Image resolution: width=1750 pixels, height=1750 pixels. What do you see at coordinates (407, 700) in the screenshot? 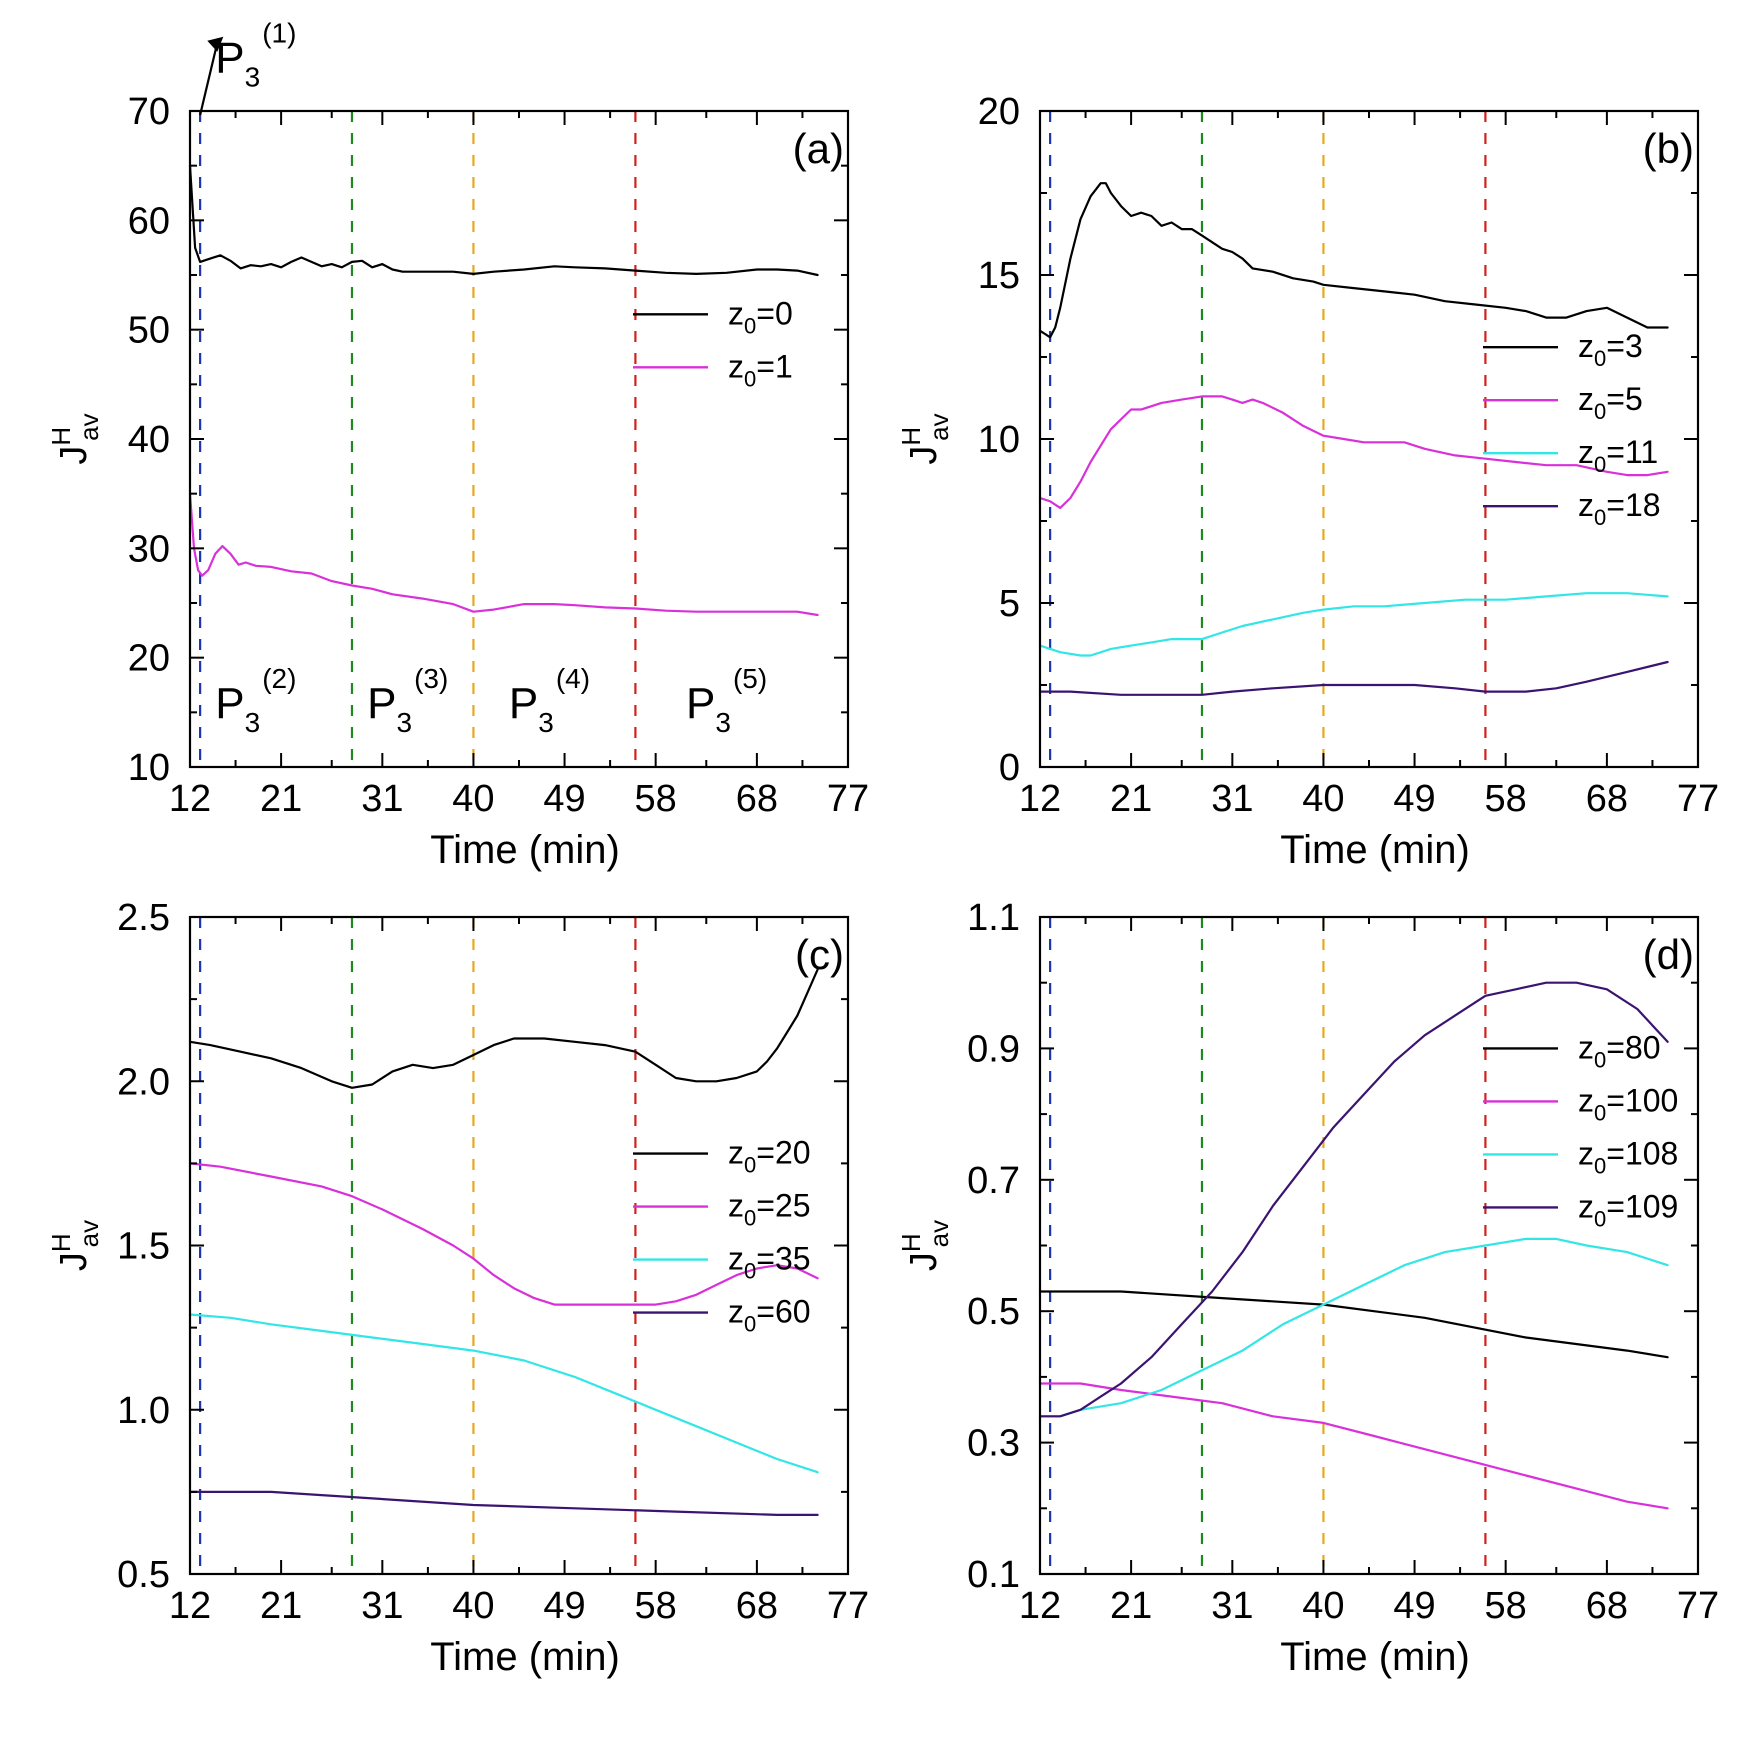
I see `phase-label-3: P3(3)` at bounding box center [407, 700].